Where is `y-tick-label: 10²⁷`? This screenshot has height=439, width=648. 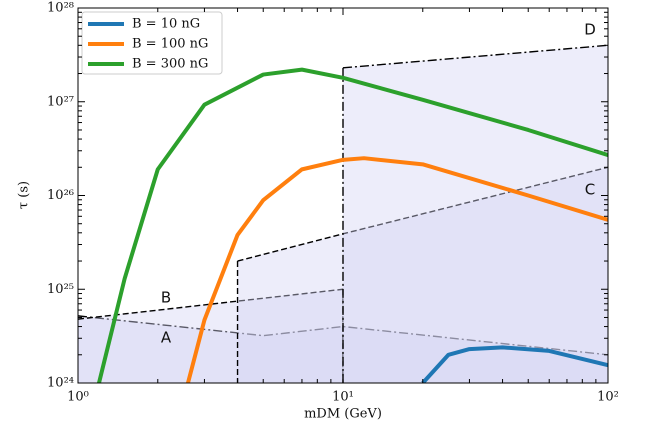
y-tick-label: 10²⁷ is located at coordinates (60, 101).